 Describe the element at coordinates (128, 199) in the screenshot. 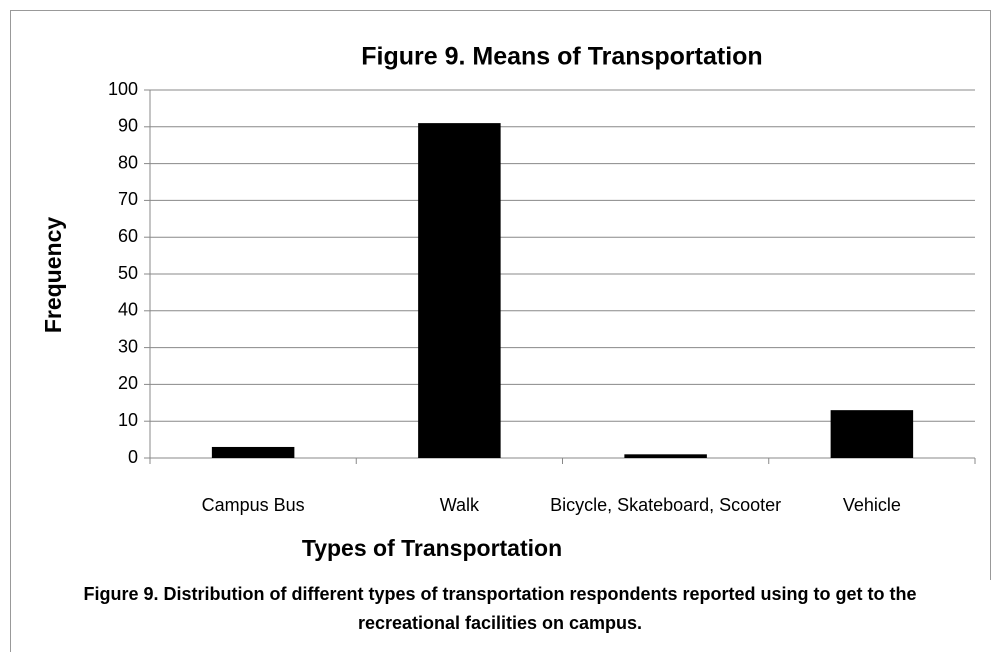

I see `y-tick-label: 70` at that location.